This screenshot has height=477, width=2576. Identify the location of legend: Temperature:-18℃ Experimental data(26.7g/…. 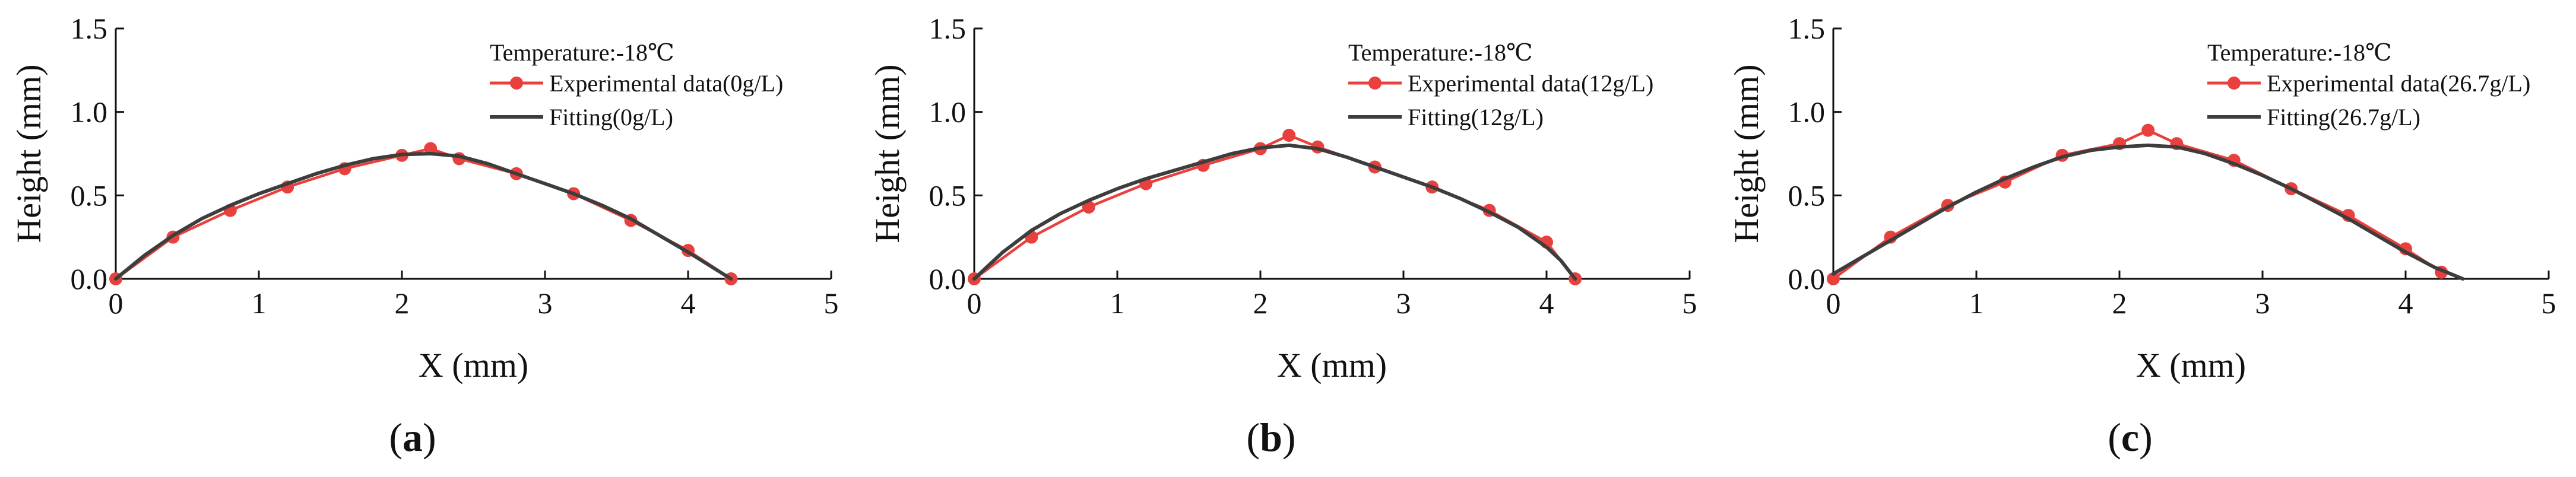
(2368, 85).